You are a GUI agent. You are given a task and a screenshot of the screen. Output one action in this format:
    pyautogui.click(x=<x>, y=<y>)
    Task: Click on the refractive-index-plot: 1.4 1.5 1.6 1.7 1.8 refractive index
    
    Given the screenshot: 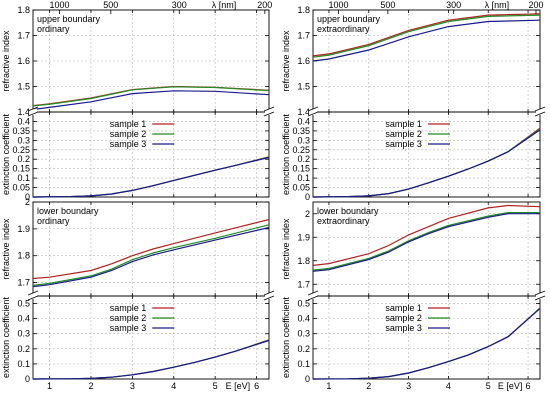 What is the action you would take?
    pyautogui.click(x=135, y=61)
    